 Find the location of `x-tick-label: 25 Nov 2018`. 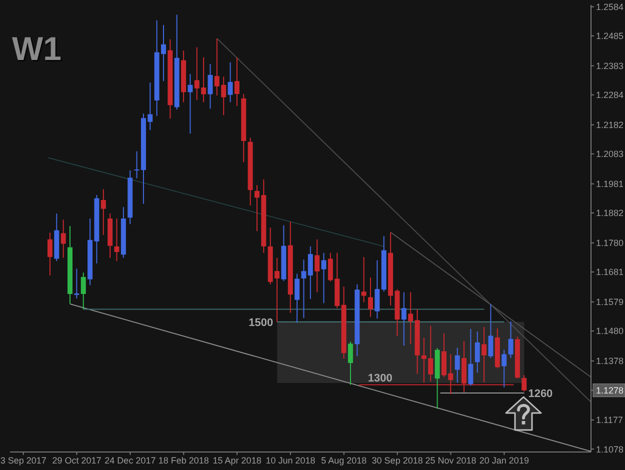

x-tick-label: 25 Nov 2018 is located at coordinates (450, 460).